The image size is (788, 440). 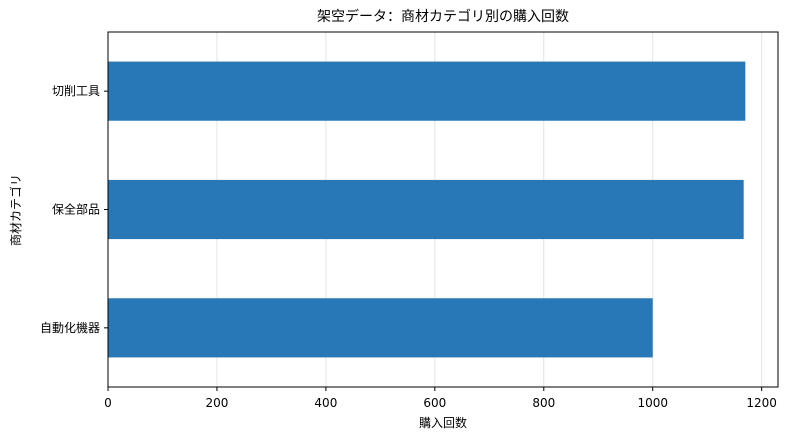 What do you see at coordinates (15, 210) in the screenshot?
I see `y-axis-label: 商材カテゴリ` at bounding box center [15, 210].